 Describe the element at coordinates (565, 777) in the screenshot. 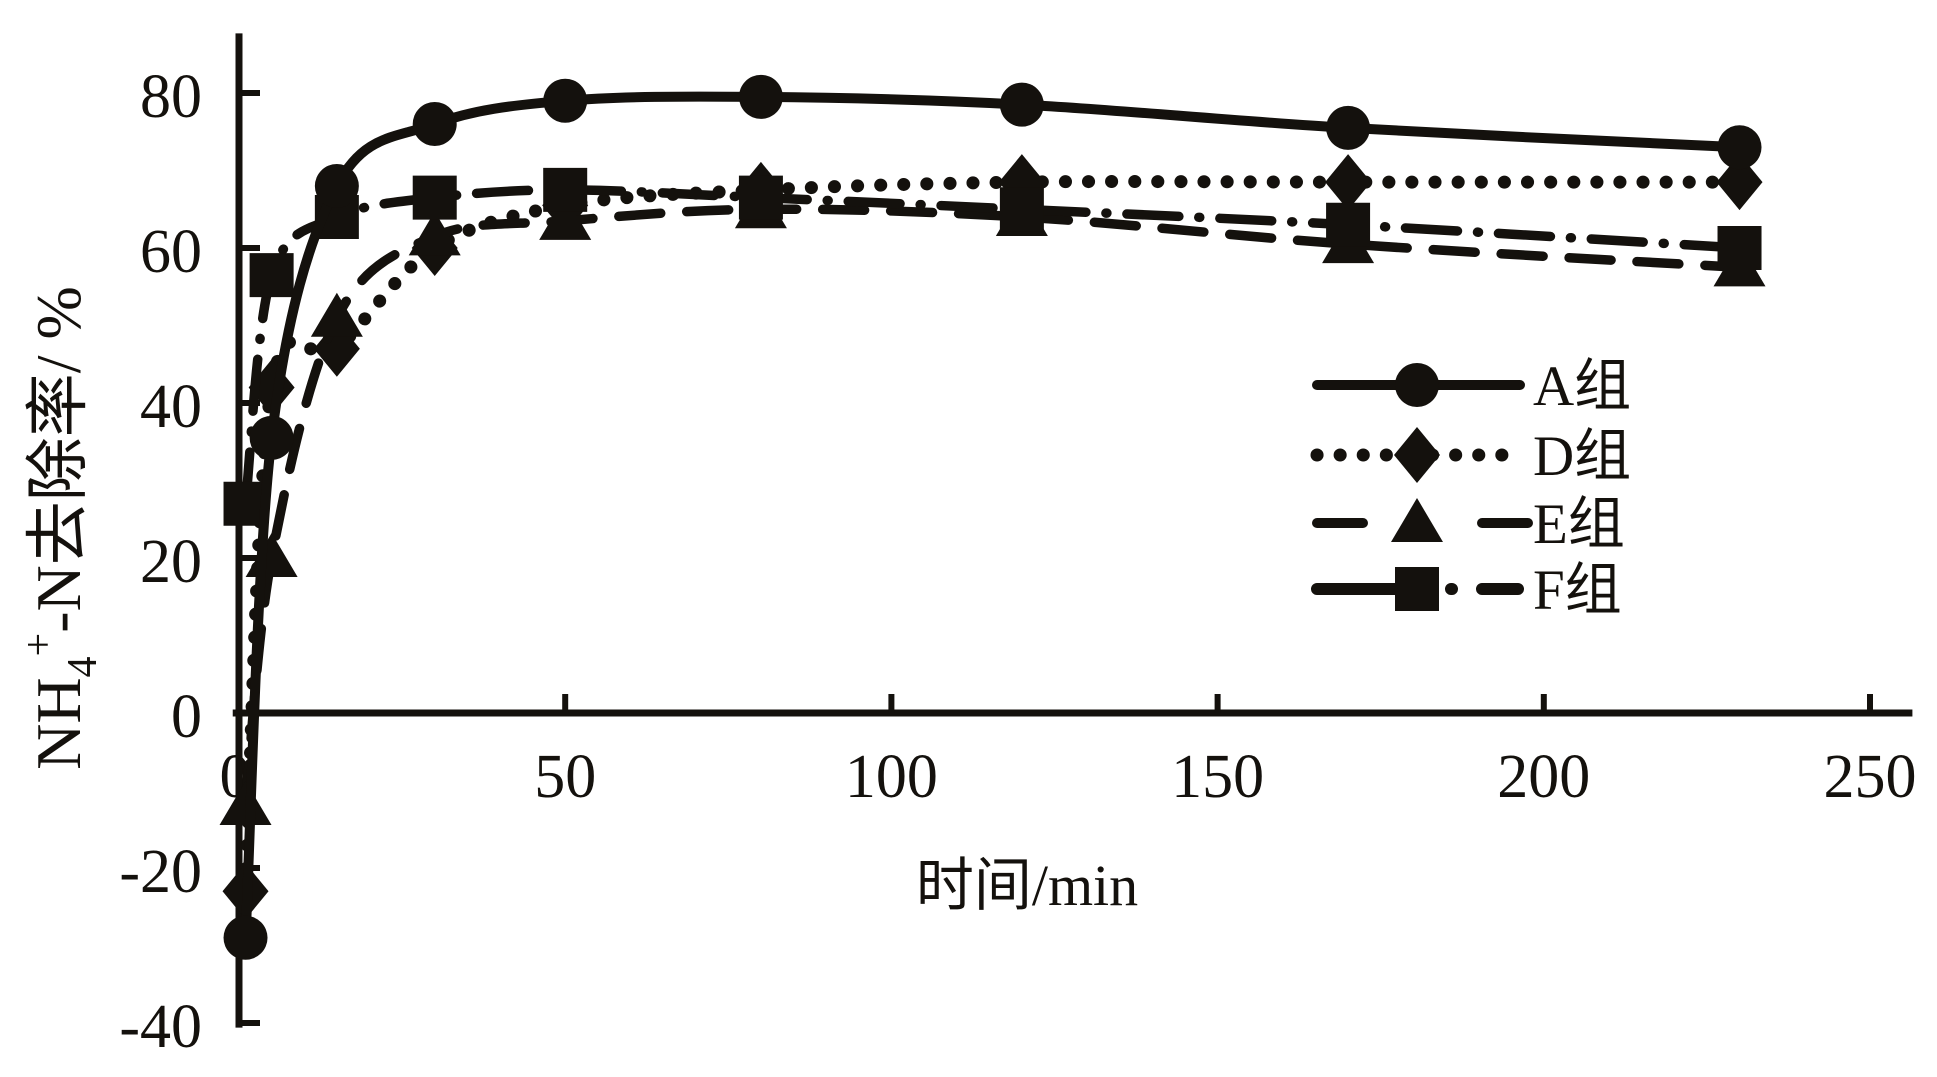

I see `x-tick-label: 50` at that location.